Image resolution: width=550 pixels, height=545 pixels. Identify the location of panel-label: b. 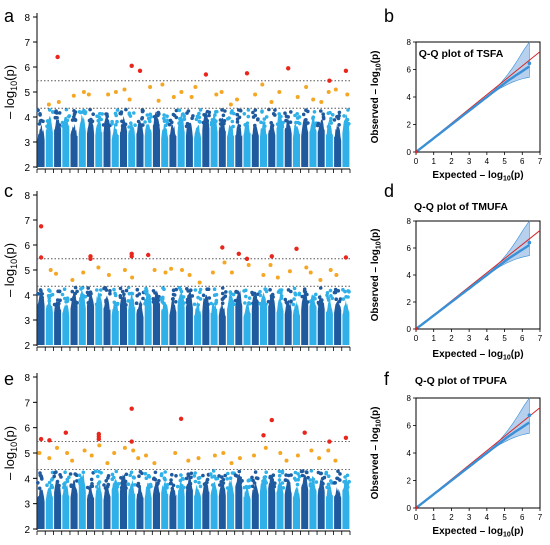
(389, 16).